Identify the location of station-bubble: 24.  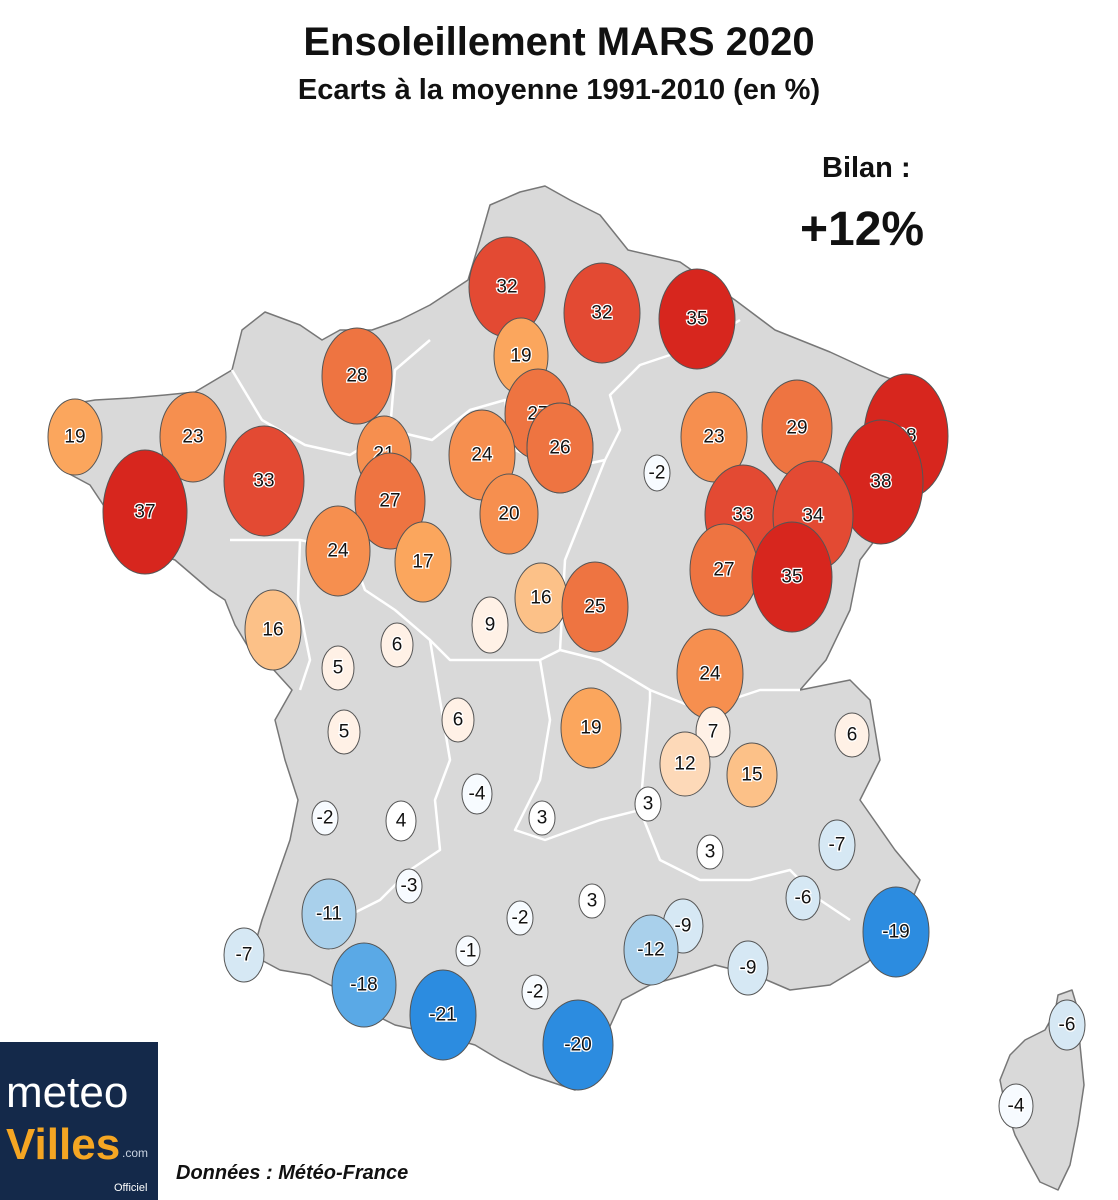
(710, 674).